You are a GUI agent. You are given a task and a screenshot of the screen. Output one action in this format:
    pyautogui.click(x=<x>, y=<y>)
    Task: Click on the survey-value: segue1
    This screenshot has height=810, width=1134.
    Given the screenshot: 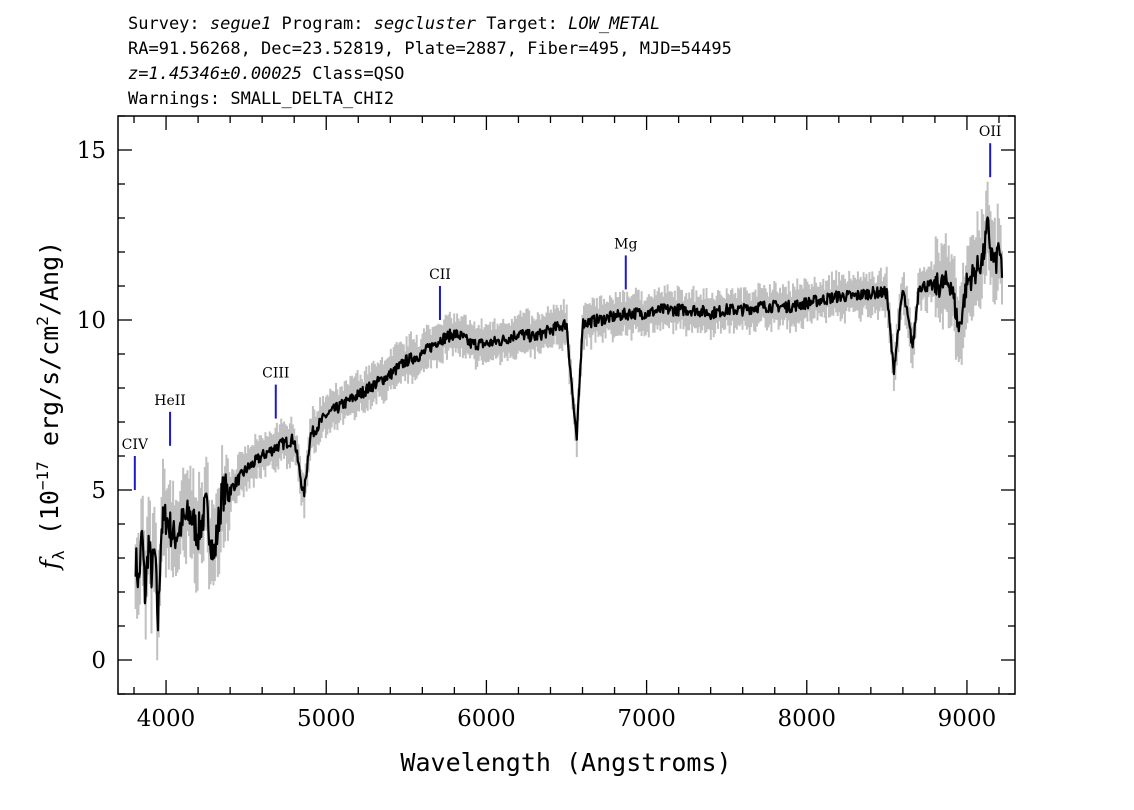 What is the action you would take?
    pyautogui.click(x=240, y=24)
    